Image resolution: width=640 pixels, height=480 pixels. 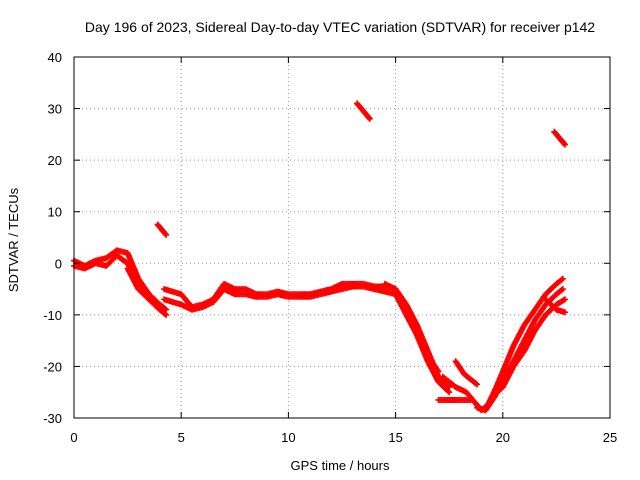 What do you see at coordinates (52, 366) in the screenshot?
I see `y-tick-label: -20` at bounding box center [52, 366].